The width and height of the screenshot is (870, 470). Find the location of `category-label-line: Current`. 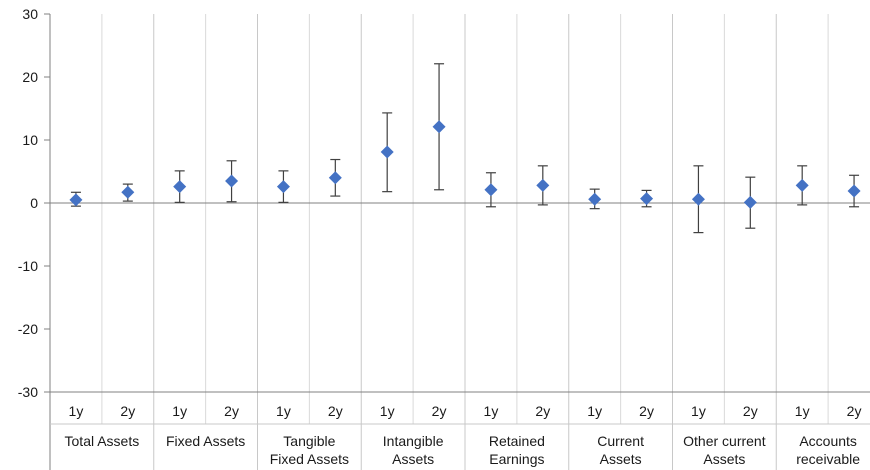

category-label-line: Current is located at coordinates (620, 441).